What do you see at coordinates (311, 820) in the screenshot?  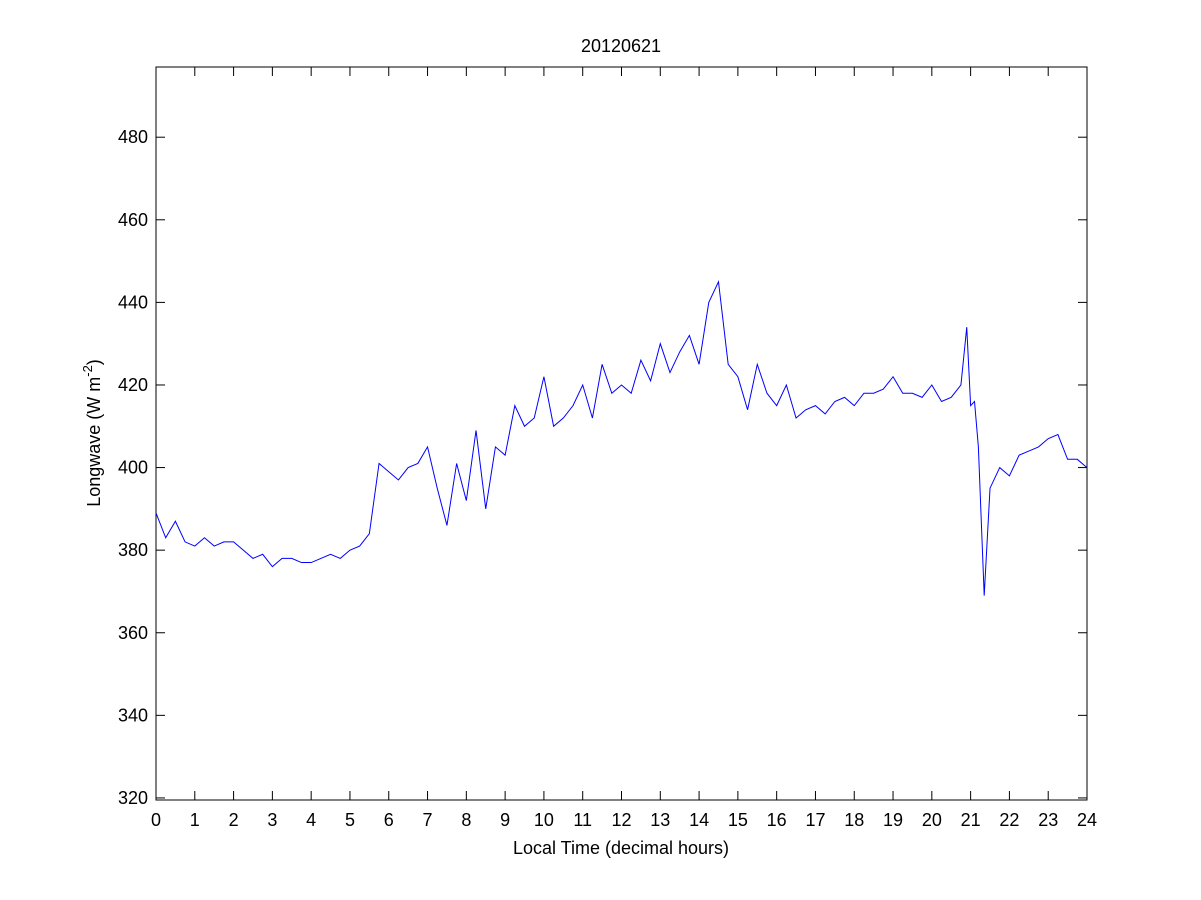 I see `x-tick-label: 4` at bounding box center [311, 820].